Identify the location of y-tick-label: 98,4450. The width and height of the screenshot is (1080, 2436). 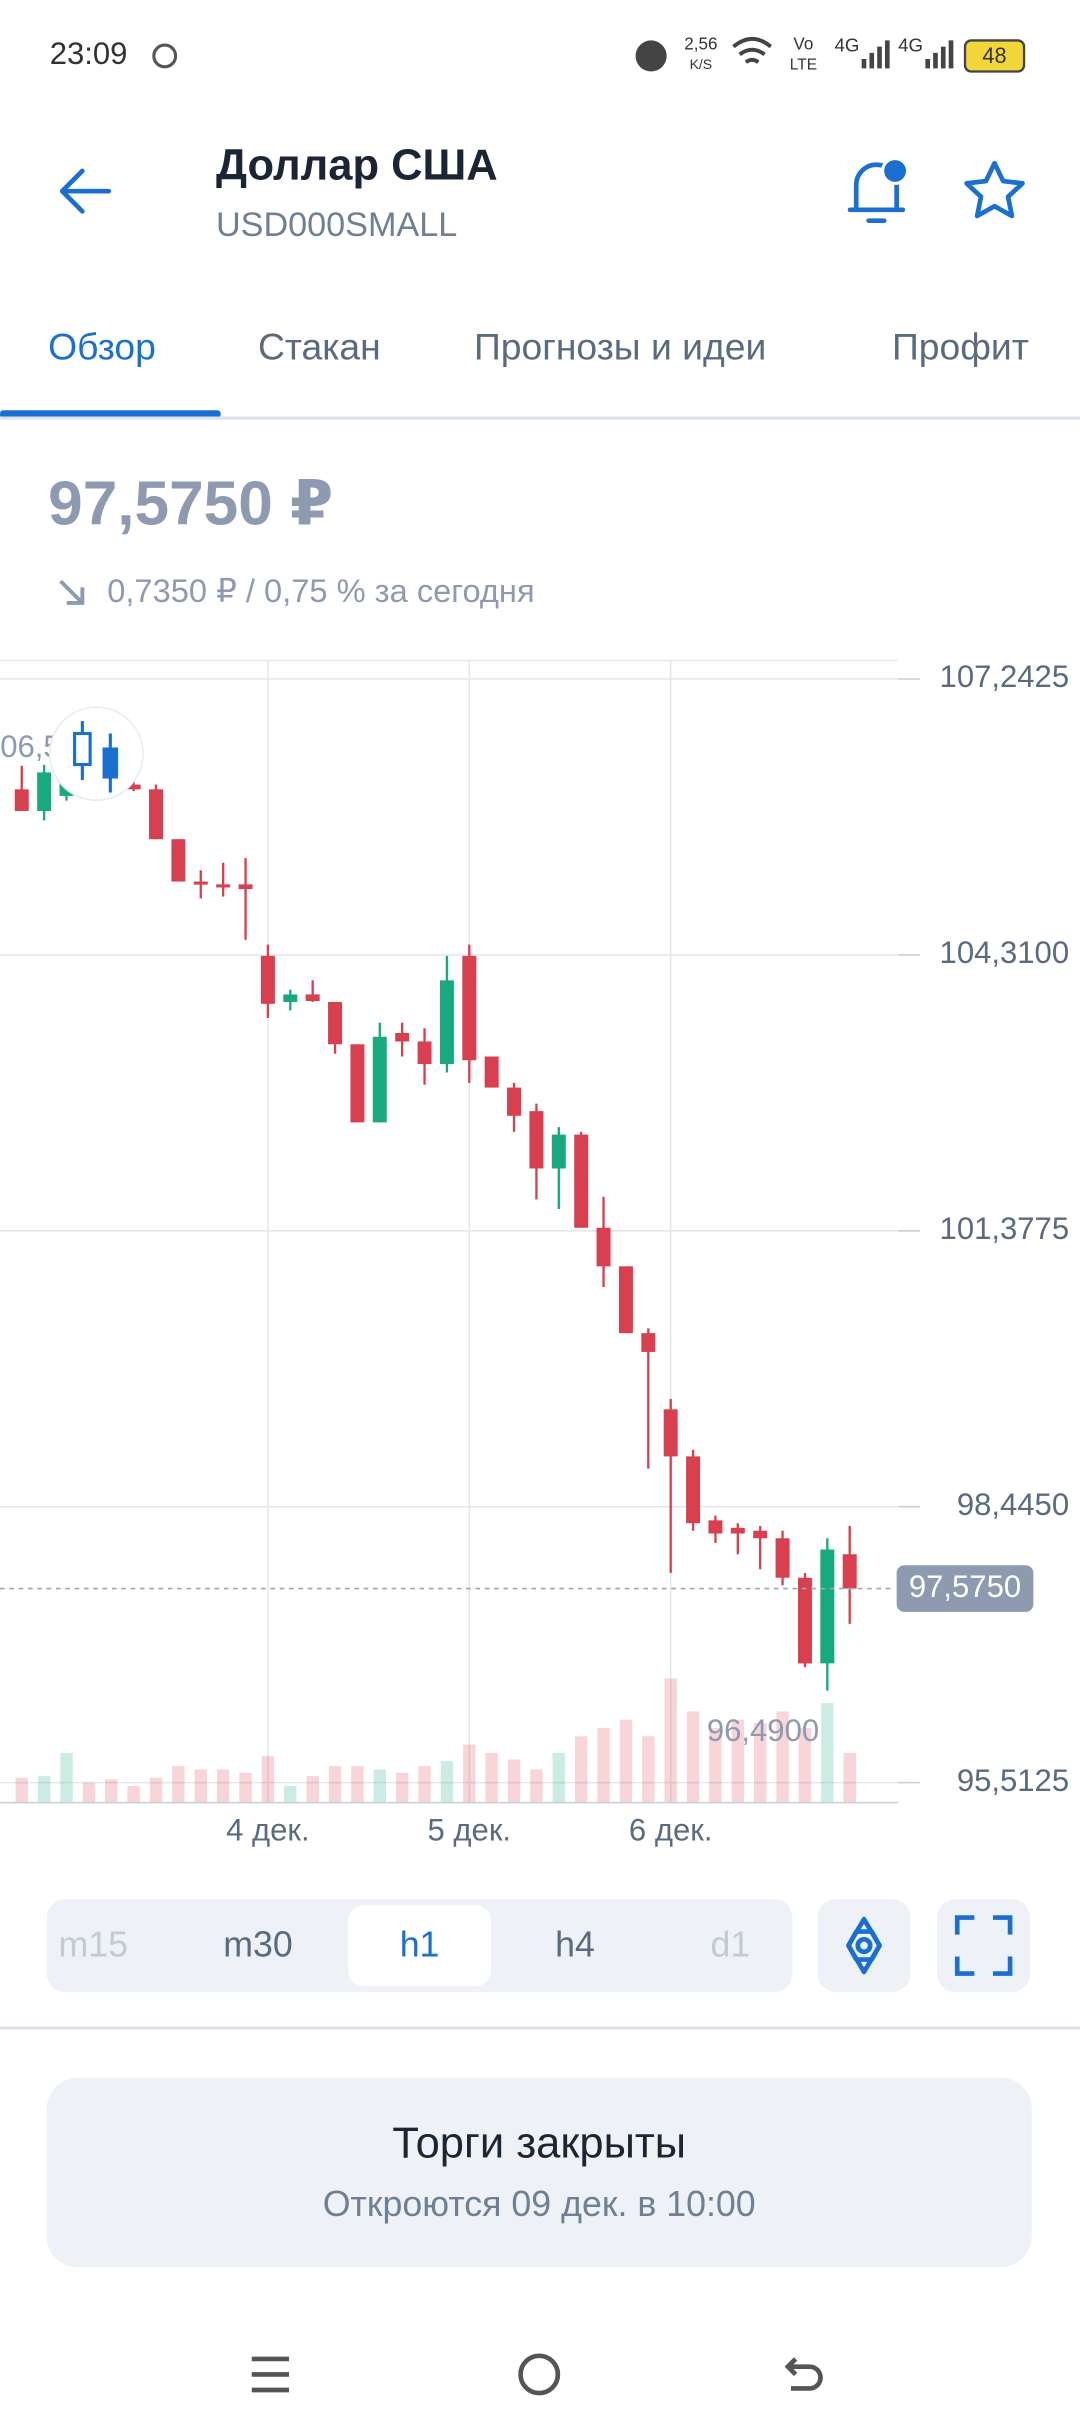
(1013, 1504).